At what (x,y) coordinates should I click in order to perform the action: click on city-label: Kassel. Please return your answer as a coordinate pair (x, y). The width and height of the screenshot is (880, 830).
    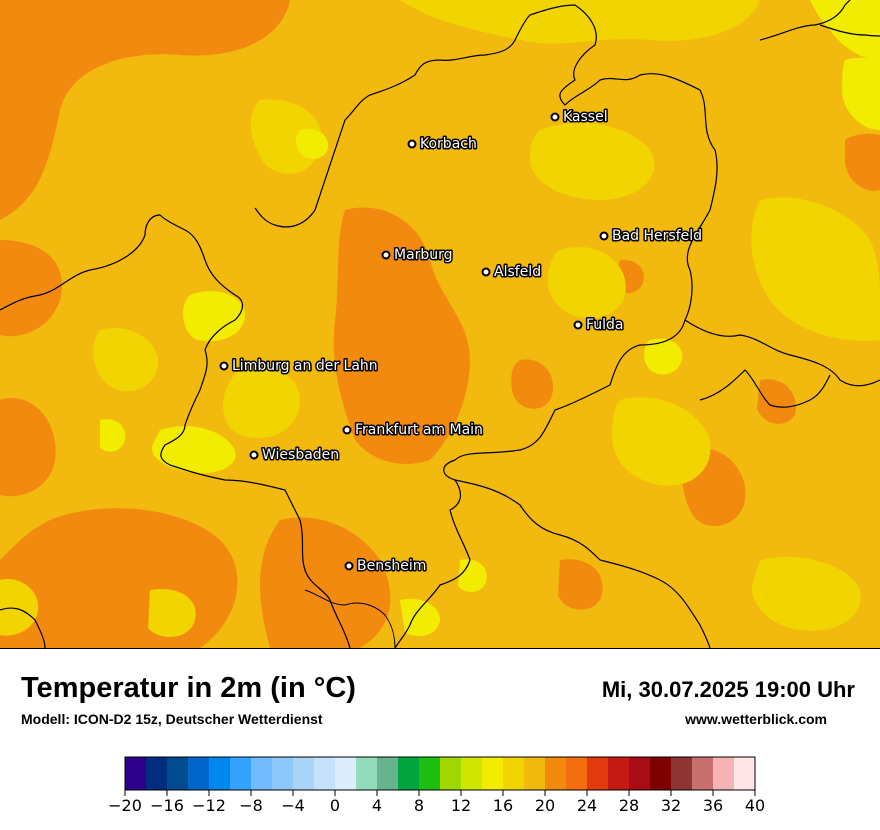
    Looking at the image, I should click on (585, 117).